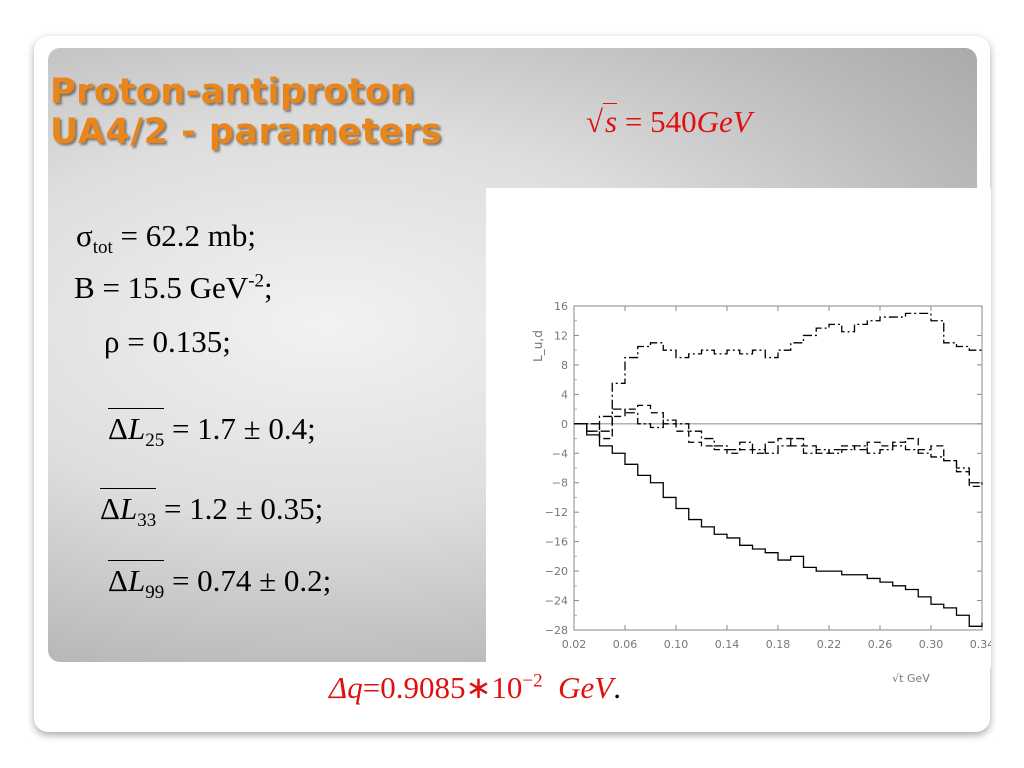  What do you see at coordinates (564, 365) in the screenshot?
I see `y-tick-label: 8` at bounding box center [564, 365].